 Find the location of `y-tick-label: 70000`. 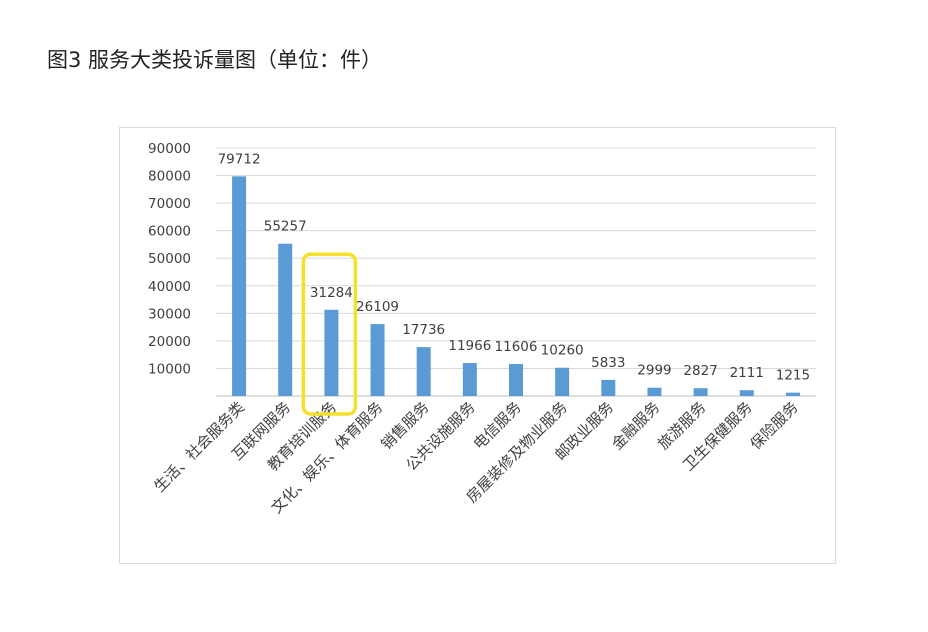

y-tick-label: 70000 is located at coordinates (169, 204).